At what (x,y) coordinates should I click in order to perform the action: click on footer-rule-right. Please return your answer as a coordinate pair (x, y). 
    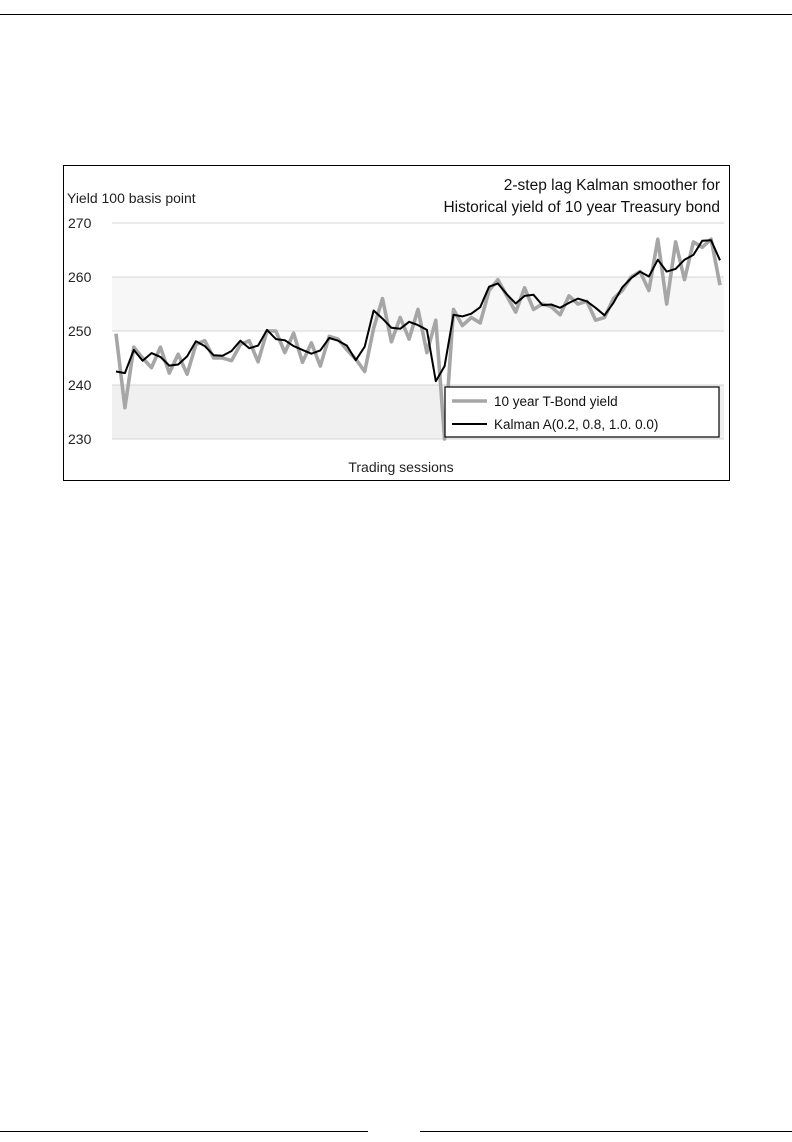
    Looking at the image, I should click on (606, 1131).